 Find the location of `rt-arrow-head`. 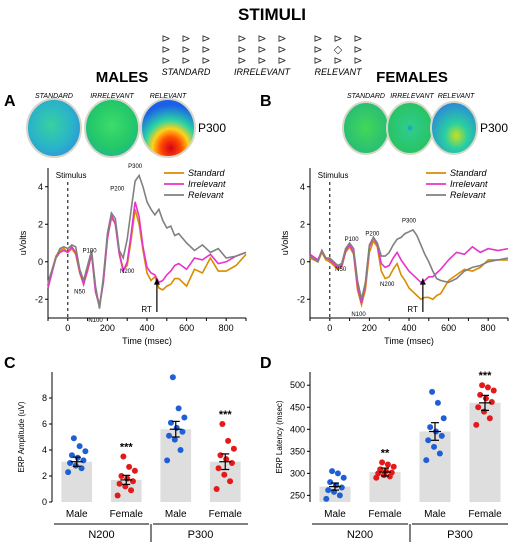

rt-arrow-head is located at coordinates (156, 281).